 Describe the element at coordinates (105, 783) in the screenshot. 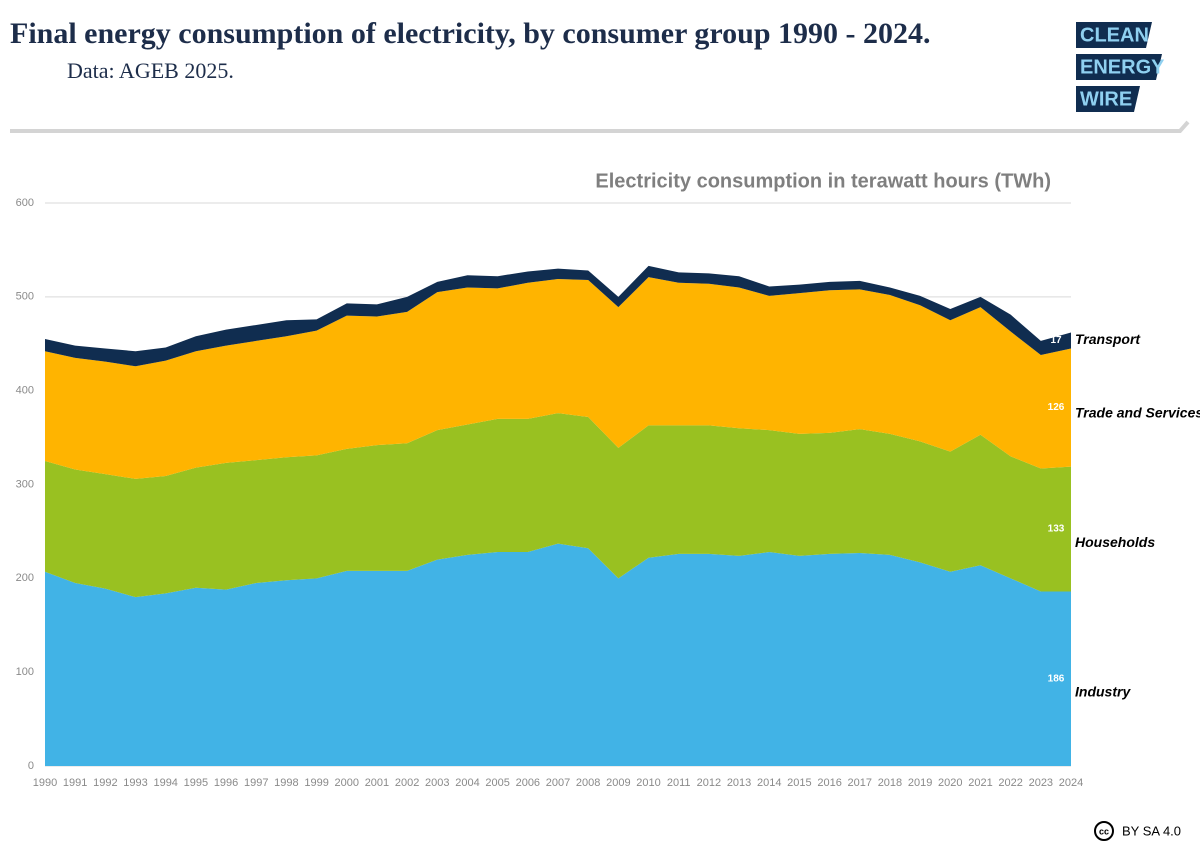

I see `x-tick-label: 1992` at that location.